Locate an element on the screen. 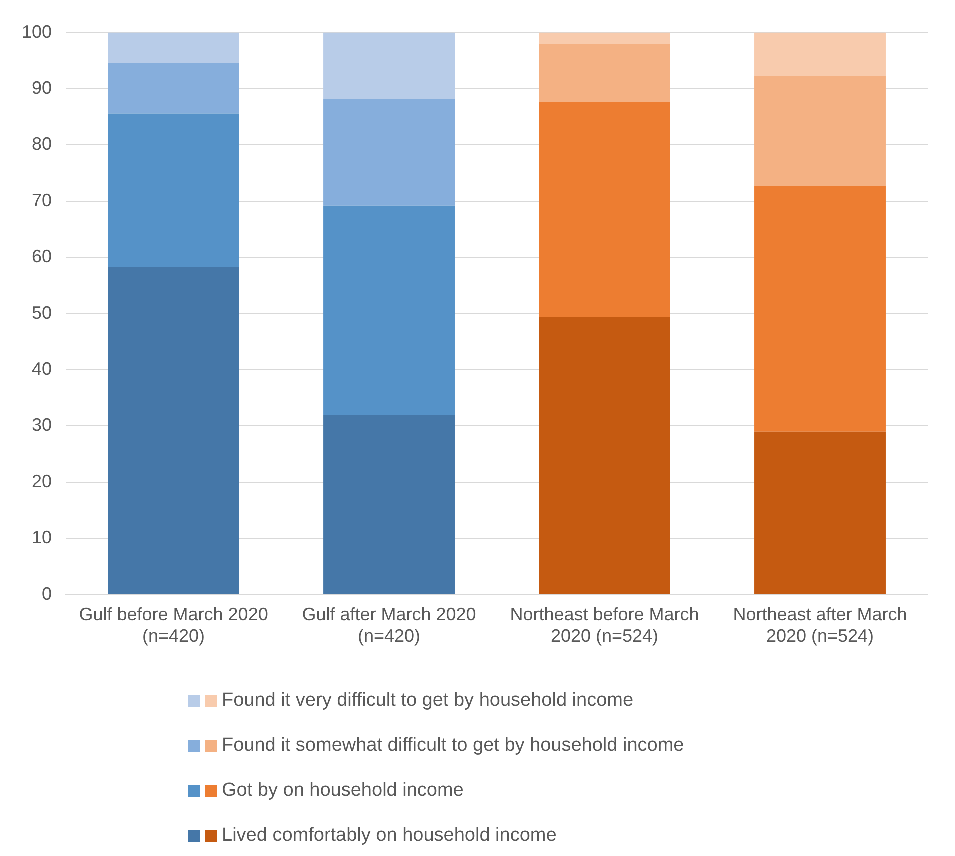 The image size is (955, 856). y-tick-label: 20 is located at coordinates (42, 481).